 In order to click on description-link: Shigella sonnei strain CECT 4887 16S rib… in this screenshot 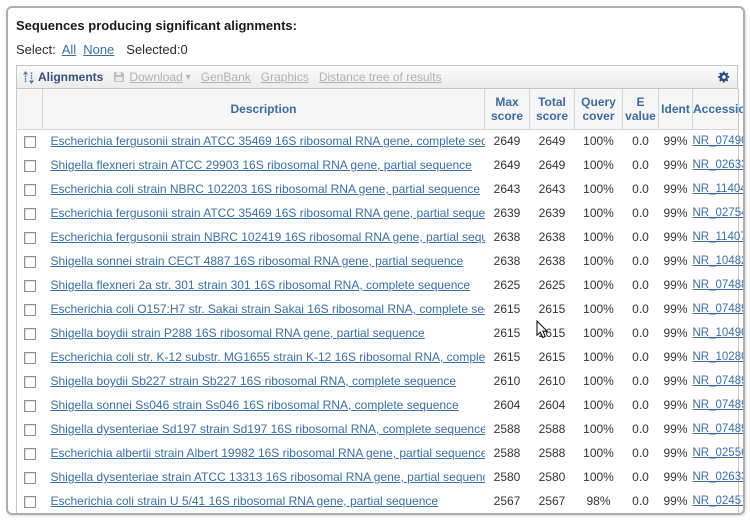, I will do `click(257, 261)`.